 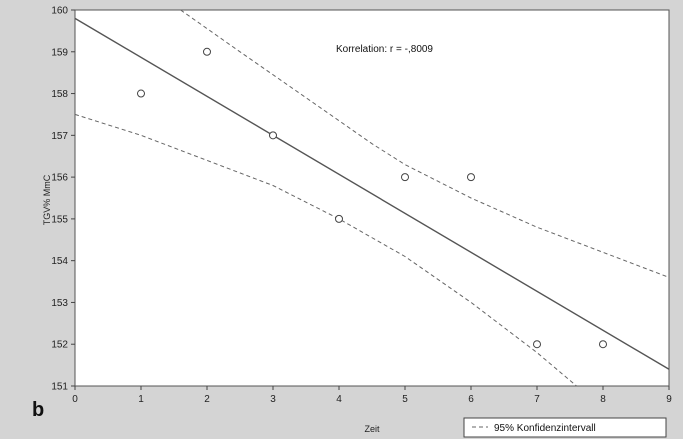 I want to click on y-tick-label: 155, so click(x=59, y=219).